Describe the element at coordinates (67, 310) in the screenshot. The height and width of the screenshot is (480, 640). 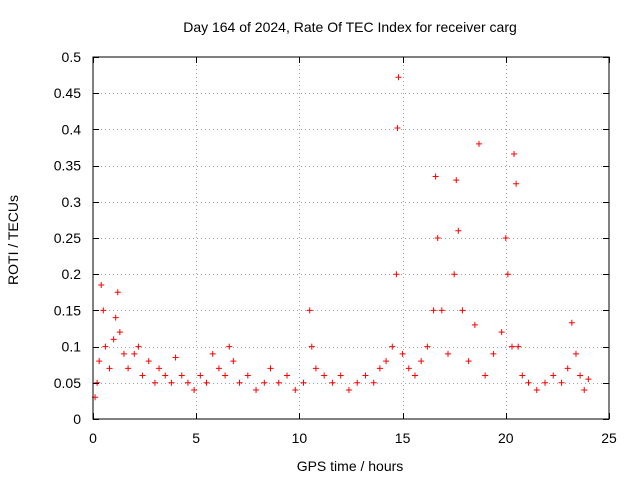
I see `y-tick-label: 0.15` at that location.